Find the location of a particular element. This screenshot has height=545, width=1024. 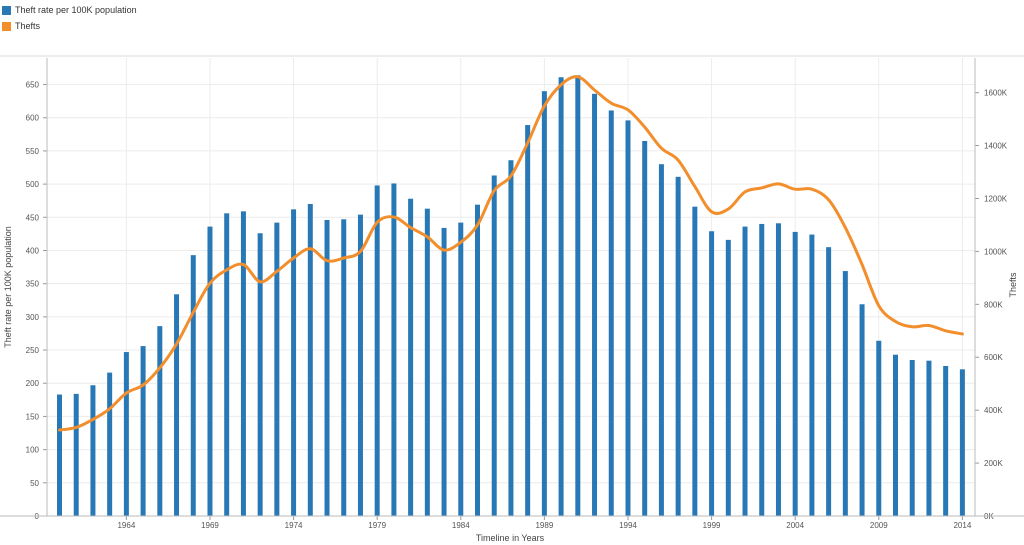

y-tick-label: 250 is located at coordinates (33, 350).